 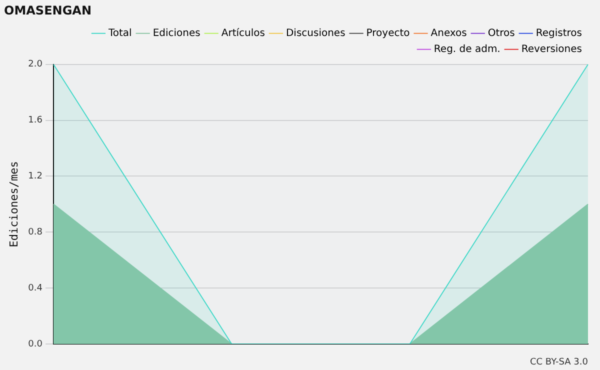 I want to click on text: CC BY-SA 3.0, so click(x=559, y=362).